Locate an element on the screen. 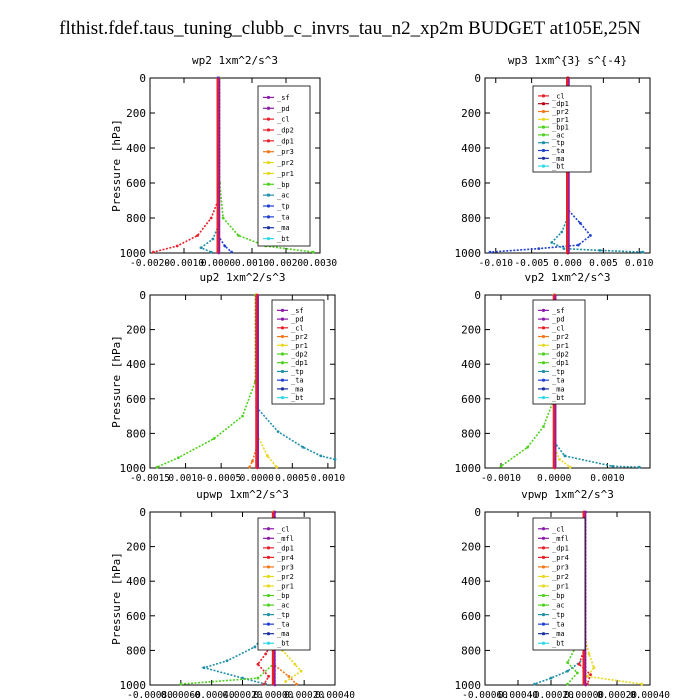  legend: _sf_pd_cl_pr2_pr1_dp2_dp1_tp_ta_ma_bt is located at coordinates (298, 352).